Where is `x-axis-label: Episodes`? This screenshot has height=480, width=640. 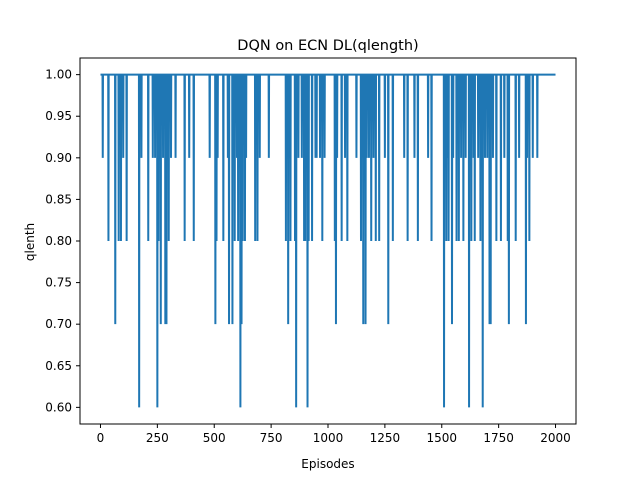
x-axis-label: Episodes is located at coordinates (327, 464).